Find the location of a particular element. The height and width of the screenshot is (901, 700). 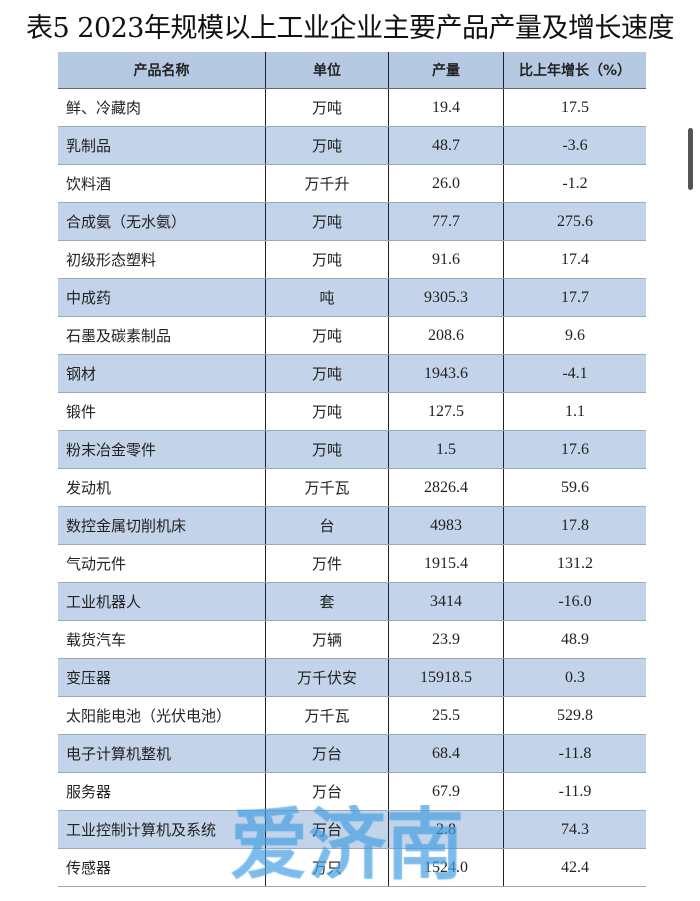

table-row: 气动元件 万件 1915.4 131.2 is located at coordinates (352, 563).